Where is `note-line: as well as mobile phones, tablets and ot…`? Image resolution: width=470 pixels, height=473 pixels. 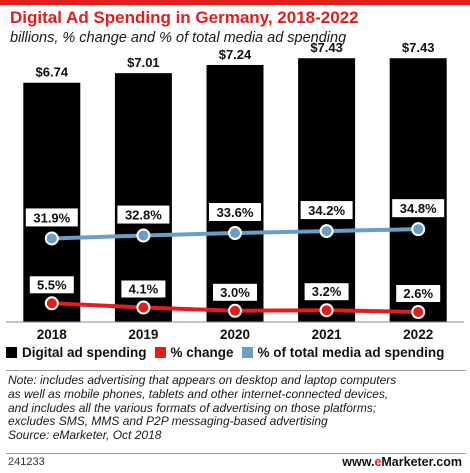
note-line: as well as mobile phones, tablets and ot… is located at coordinates (198, 393).